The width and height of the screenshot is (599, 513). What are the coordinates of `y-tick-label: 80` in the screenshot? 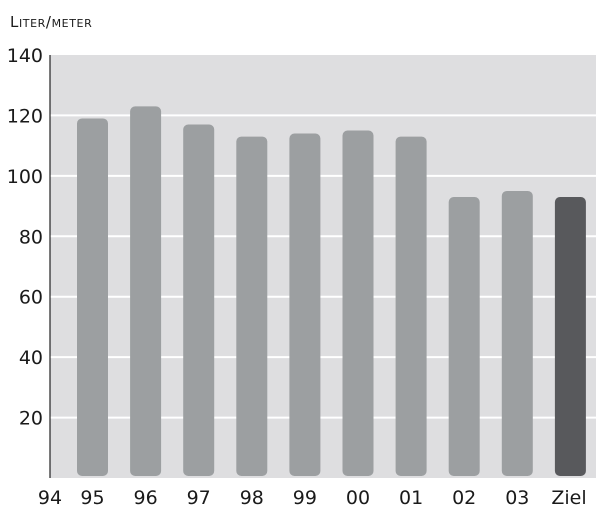 It's located at (31, 237).